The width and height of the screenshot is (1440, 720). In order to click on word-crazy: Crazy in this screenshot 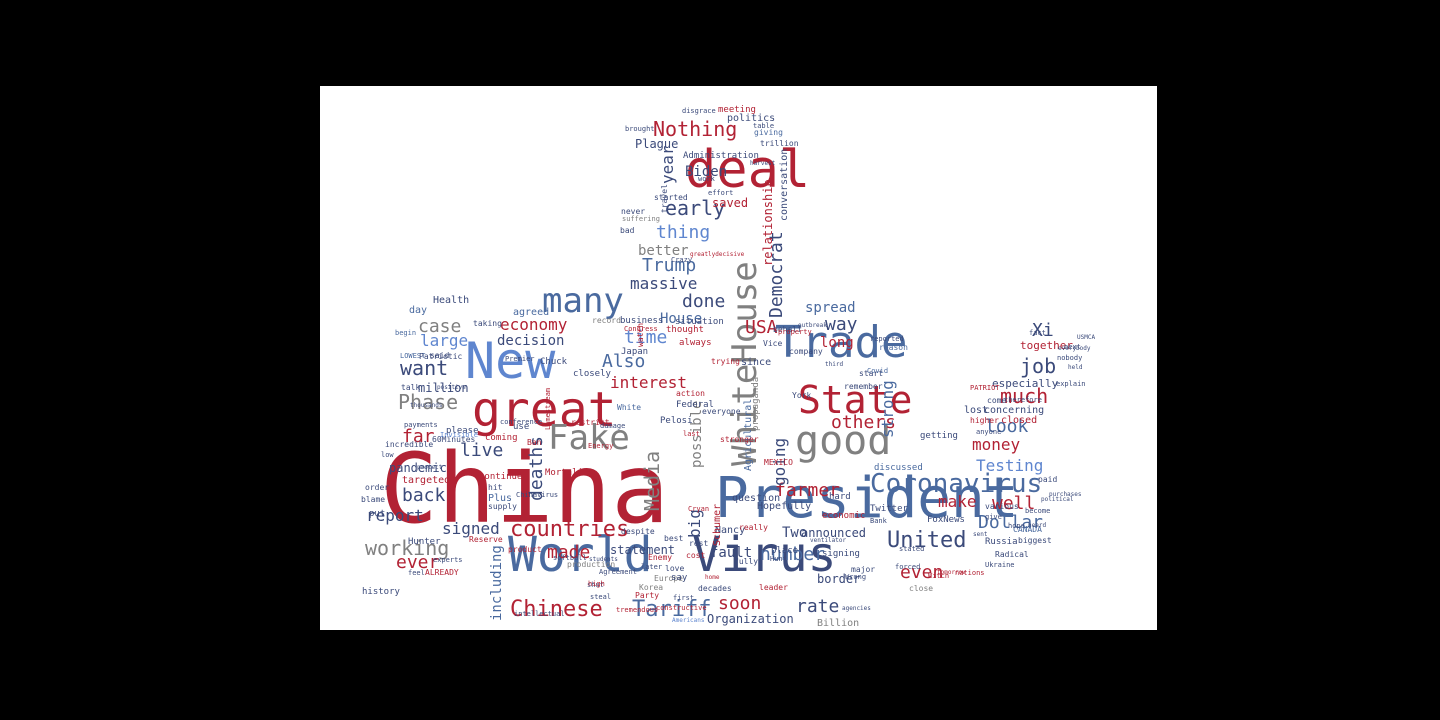, I will do `click(682, 260)`.